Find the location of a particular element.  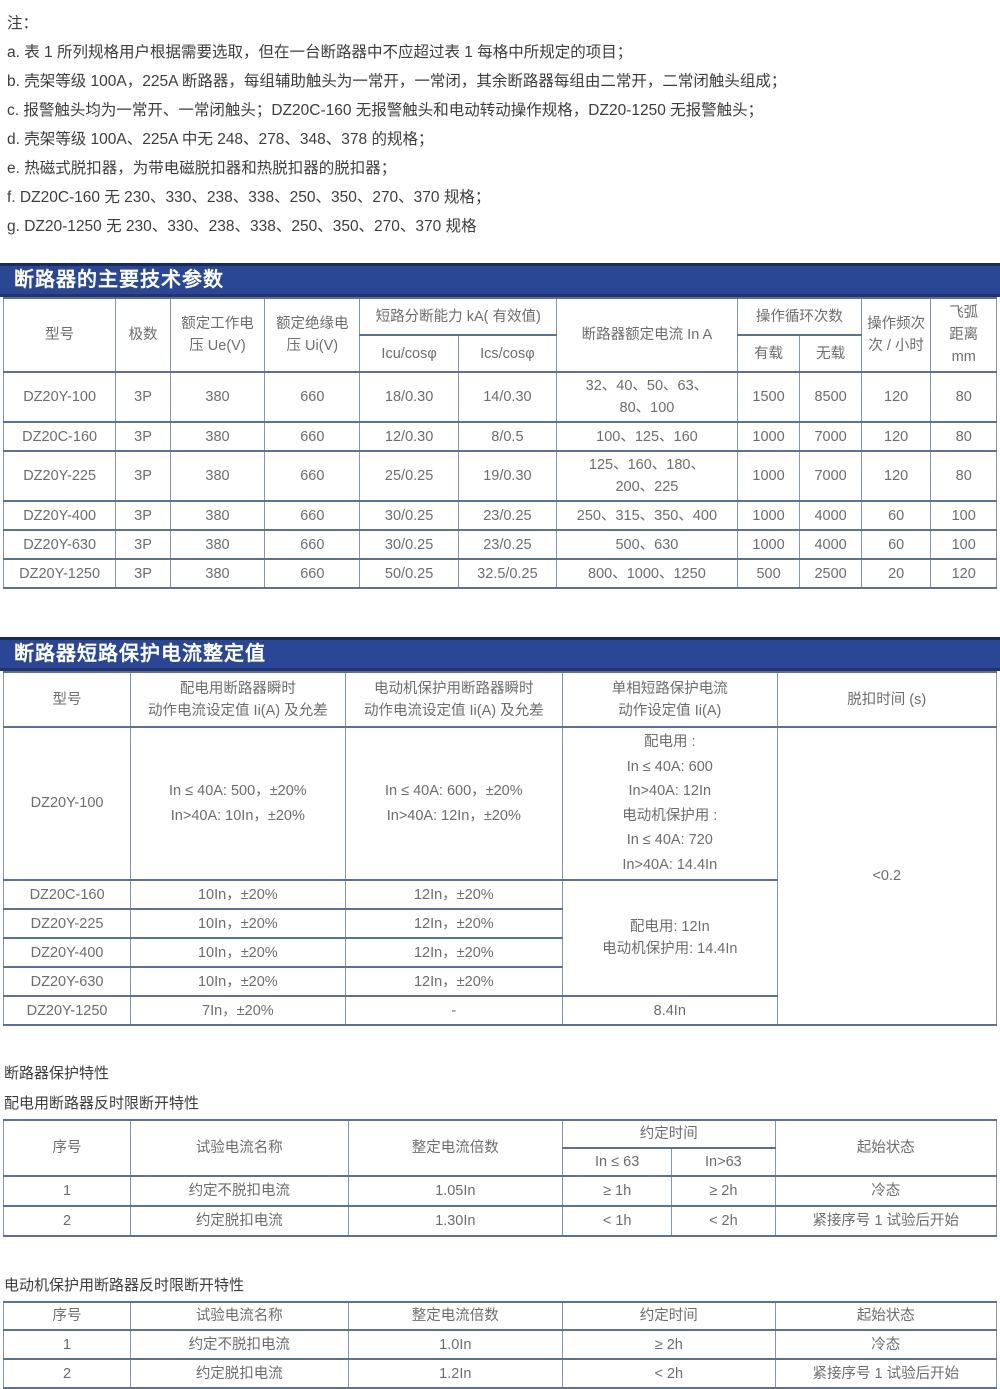

section-title: 断路器短路保护电流整定值 is located at coordinates (140, 654).